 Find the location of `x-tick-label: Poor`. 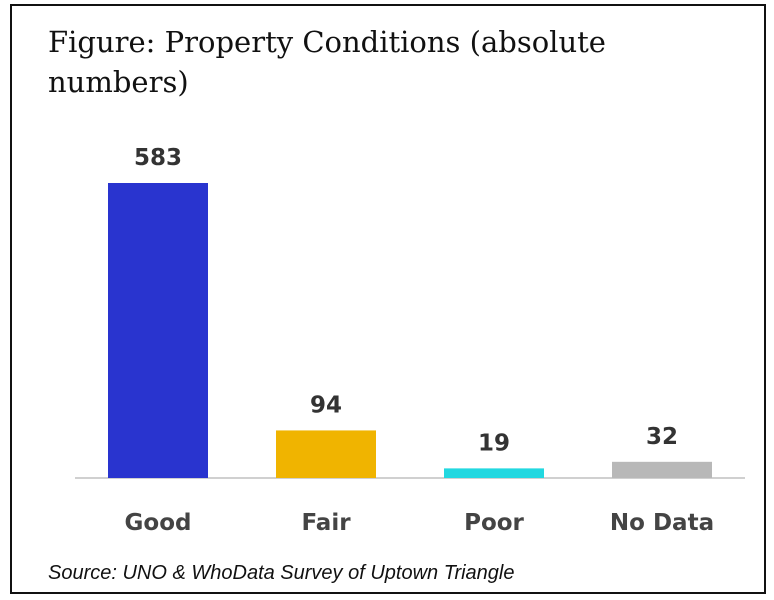

x-tick-label: Poor is located at coordinates (494, 523).